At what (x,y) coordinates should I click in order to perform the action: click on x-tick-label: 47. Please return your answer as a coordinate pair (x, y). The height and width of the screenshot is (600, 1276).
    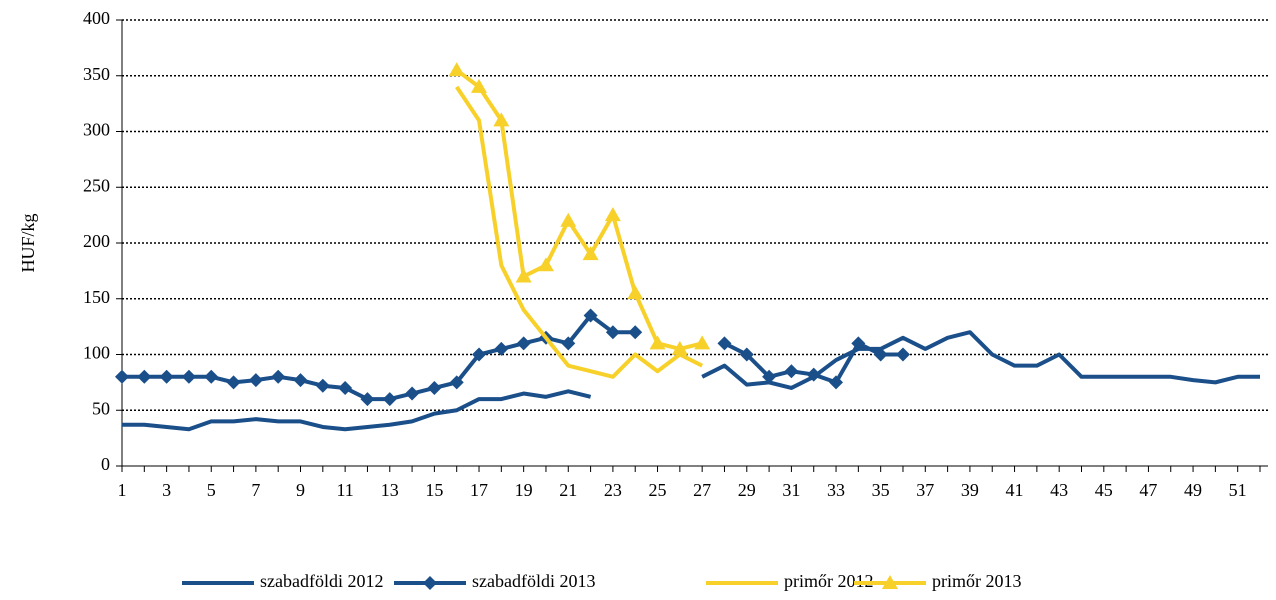
    Looking at the image, I should click on (1148, 490).